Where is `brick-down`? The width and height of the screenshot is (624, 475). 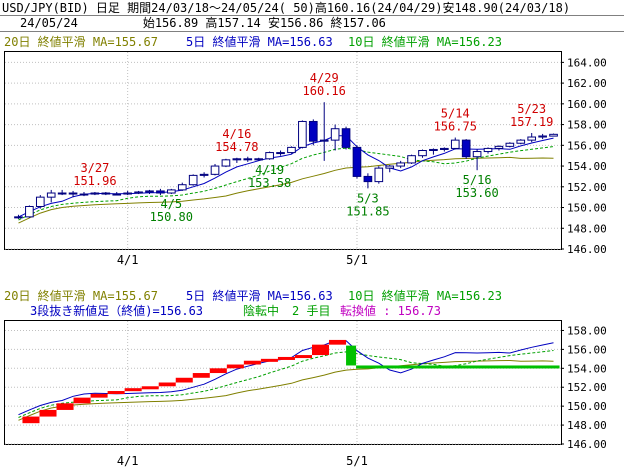
brick-down is located at coordinates (351, 355).